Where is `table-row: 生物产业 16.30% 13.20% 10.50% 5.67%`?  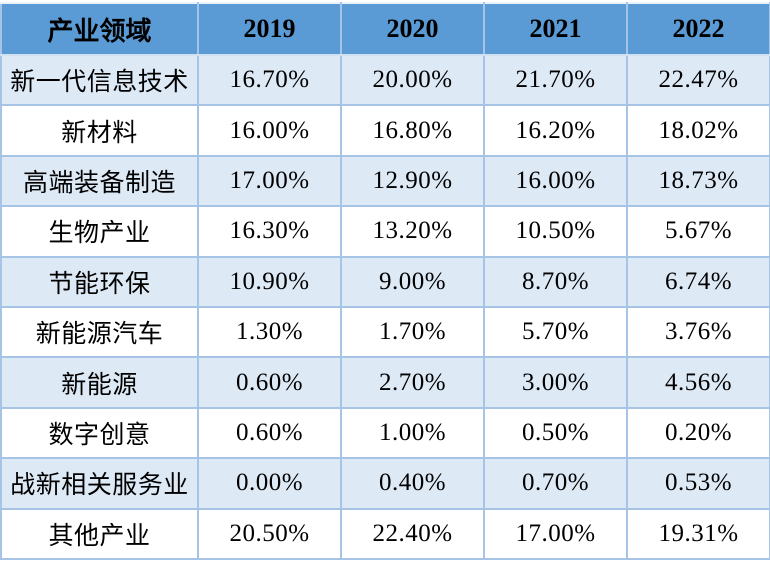
table-row: 生物产业 16.30% 13.20% 10.50% 5.67% is located at coordinates (385, 231).